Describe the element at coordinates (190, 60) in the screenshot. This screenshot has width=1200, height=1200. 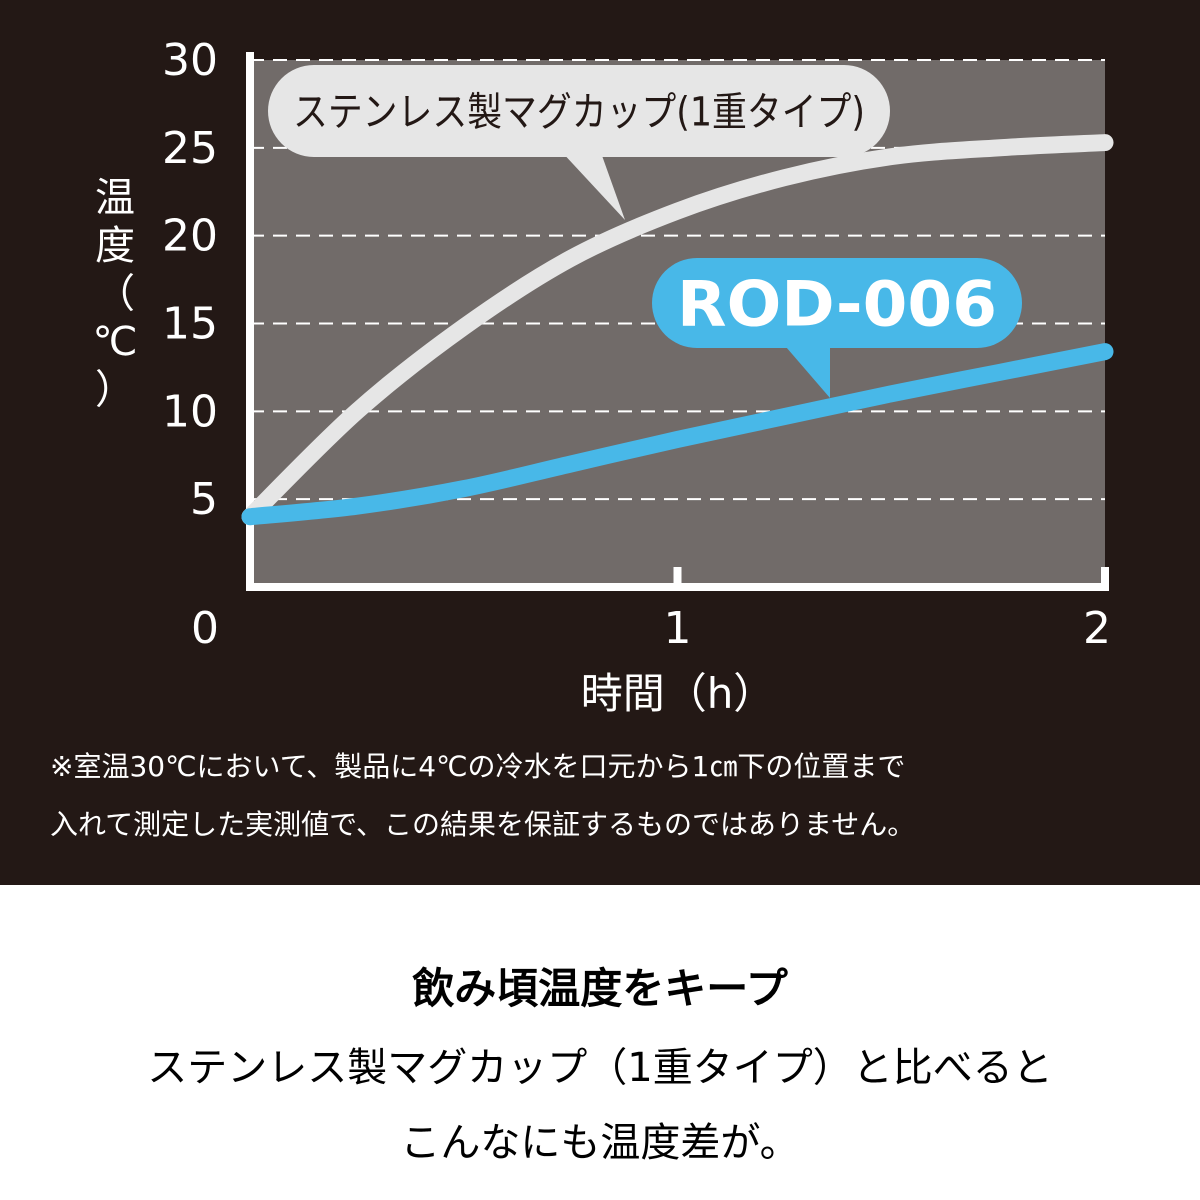
I see `y-tick-label: 30` at that location.